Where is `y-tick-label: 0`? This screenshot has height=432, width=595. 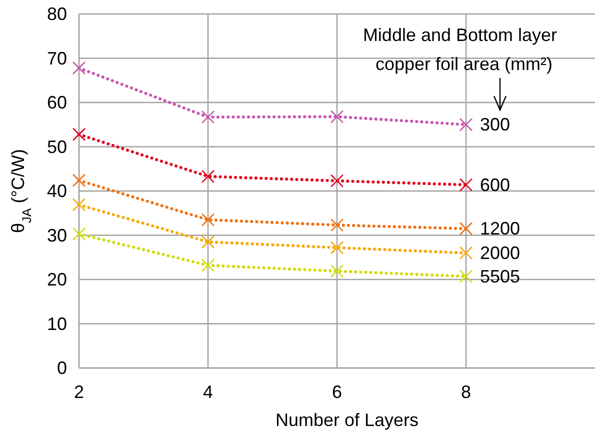 y-tick-label: 0 is located at coordinates (61, 368).